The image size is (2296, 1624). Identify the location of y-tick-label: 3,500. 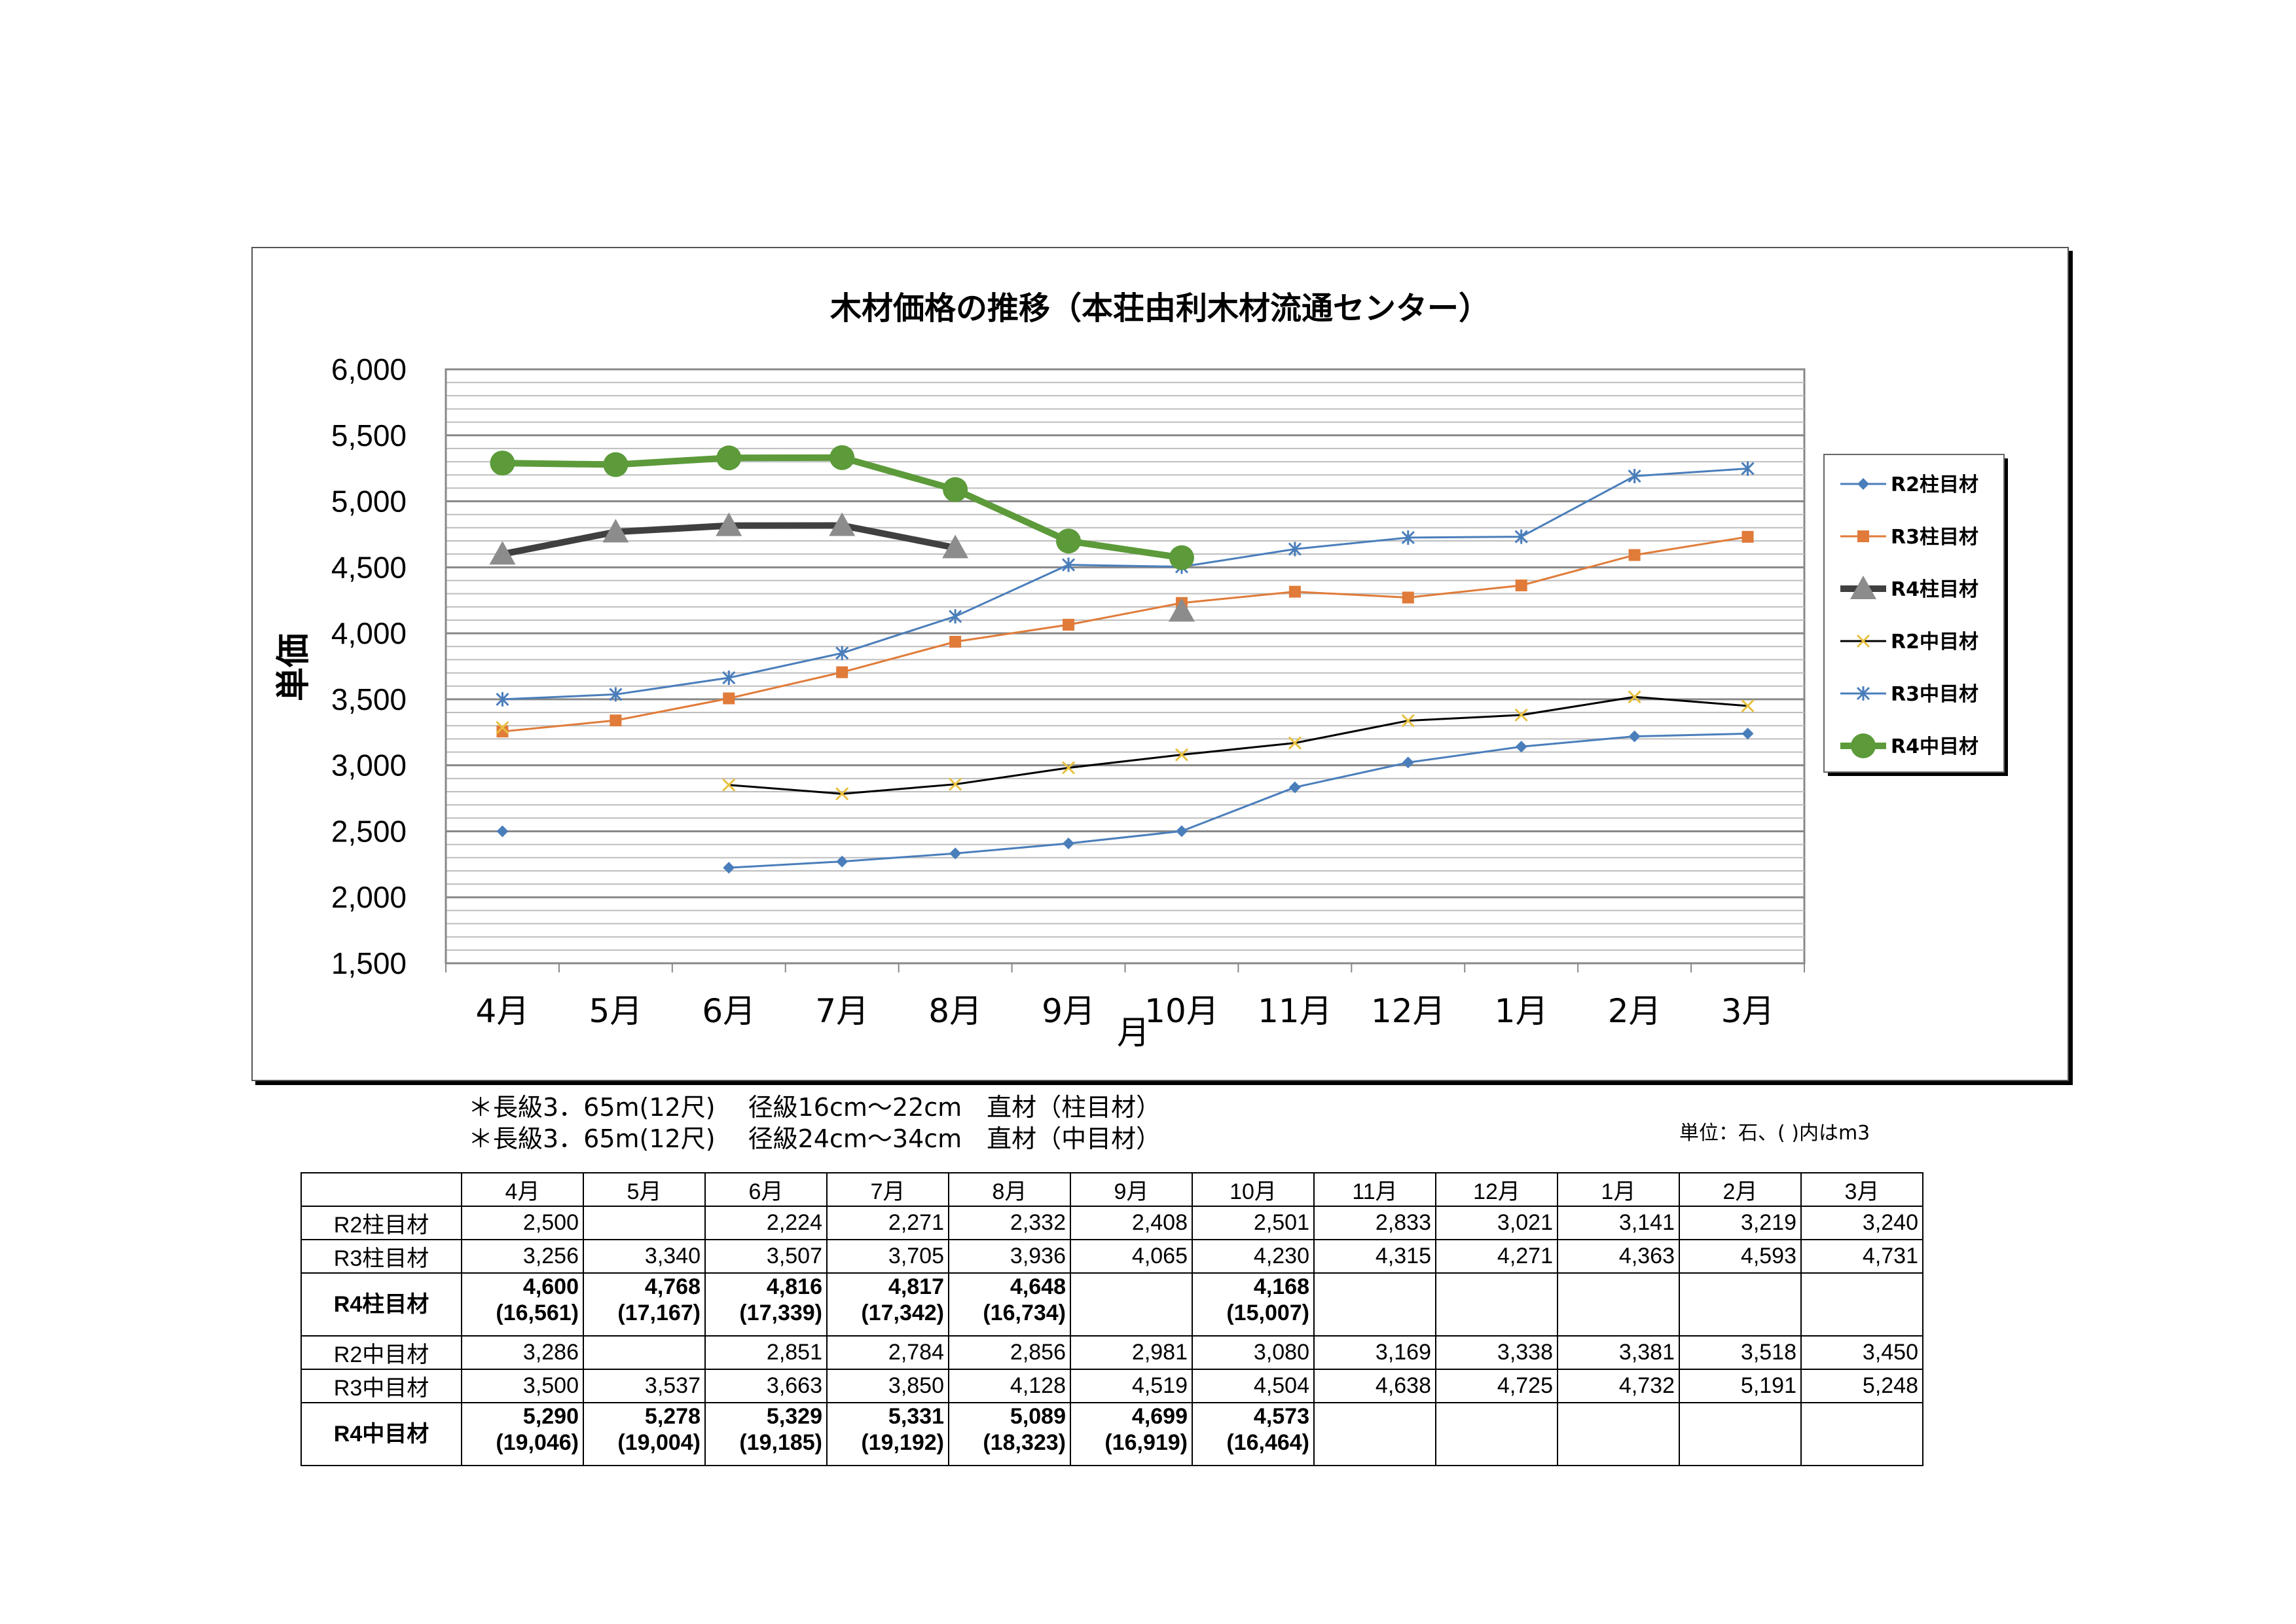
(369, 699).